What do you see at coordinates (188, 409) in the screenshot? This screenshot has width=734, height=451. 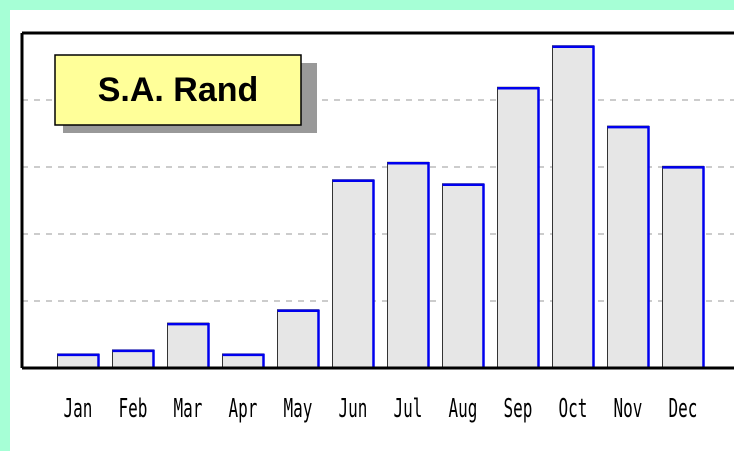 I see `x-tick-label: Mar` at bounding box center [188, 409].